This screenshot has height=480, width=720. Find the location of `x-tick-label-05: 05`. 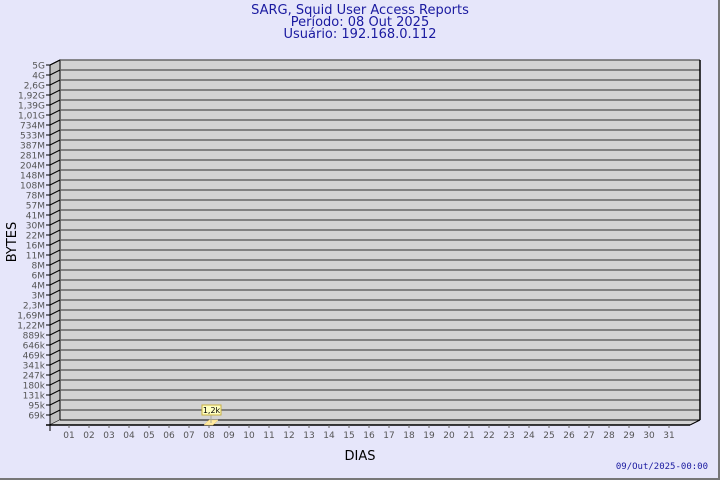

x-tick-label-05: 05 is located at coordinates (148, 436).